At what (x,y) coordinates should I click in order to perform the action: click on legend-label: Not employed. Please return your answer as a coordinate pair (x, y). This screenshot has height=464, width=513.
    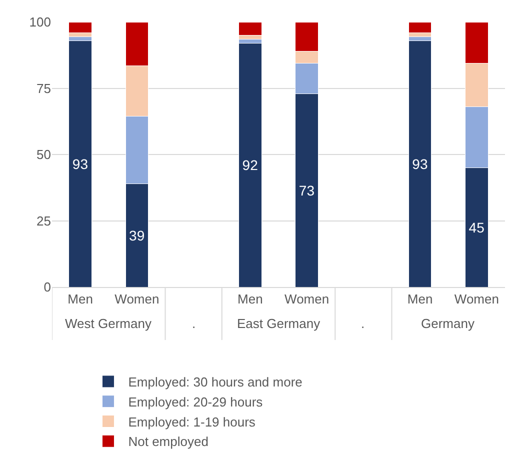
    Looking at the image, I should click on (168, 442).